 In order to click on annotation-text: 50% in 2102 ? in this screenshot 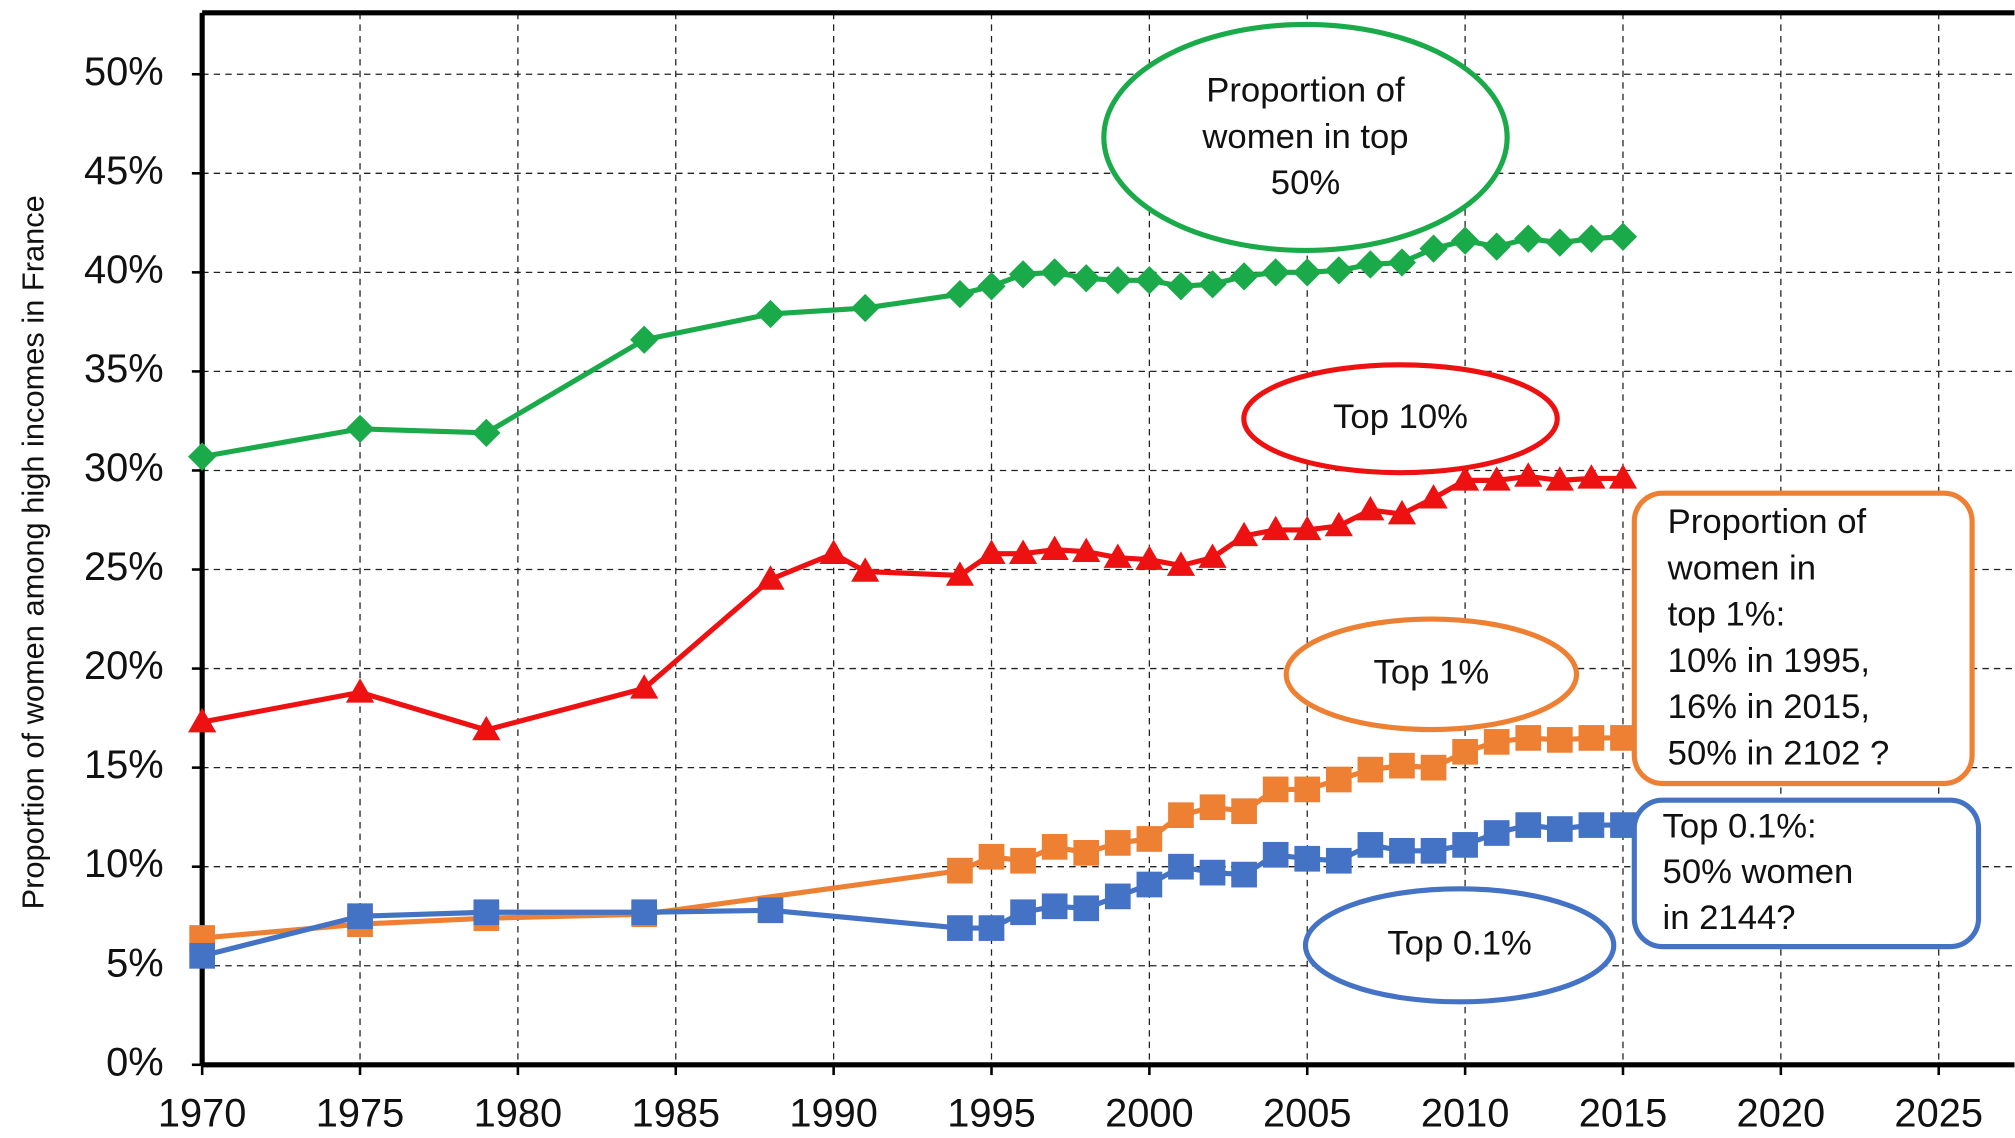, I will do `click(1779, 753)`.